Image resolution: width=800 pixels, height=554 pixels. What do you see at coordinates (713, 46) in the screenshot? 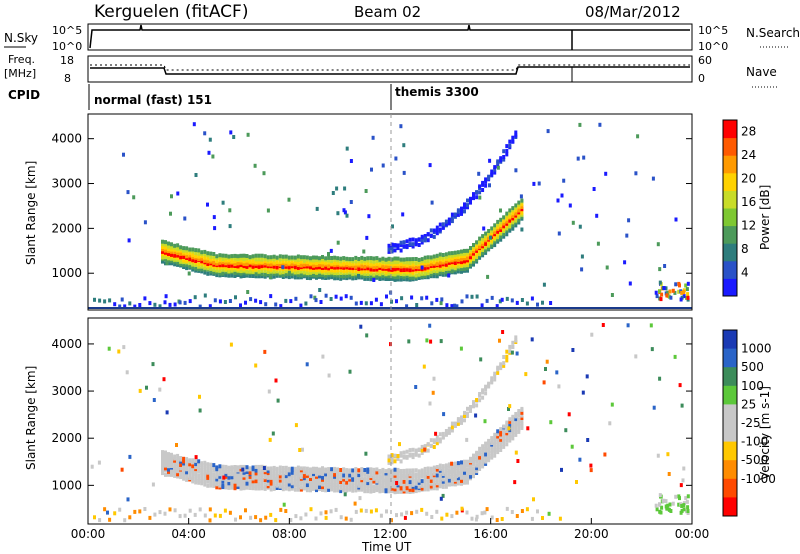
I see `noise-right-tick-bottom: 10^0` at bounding box center [713, 46].